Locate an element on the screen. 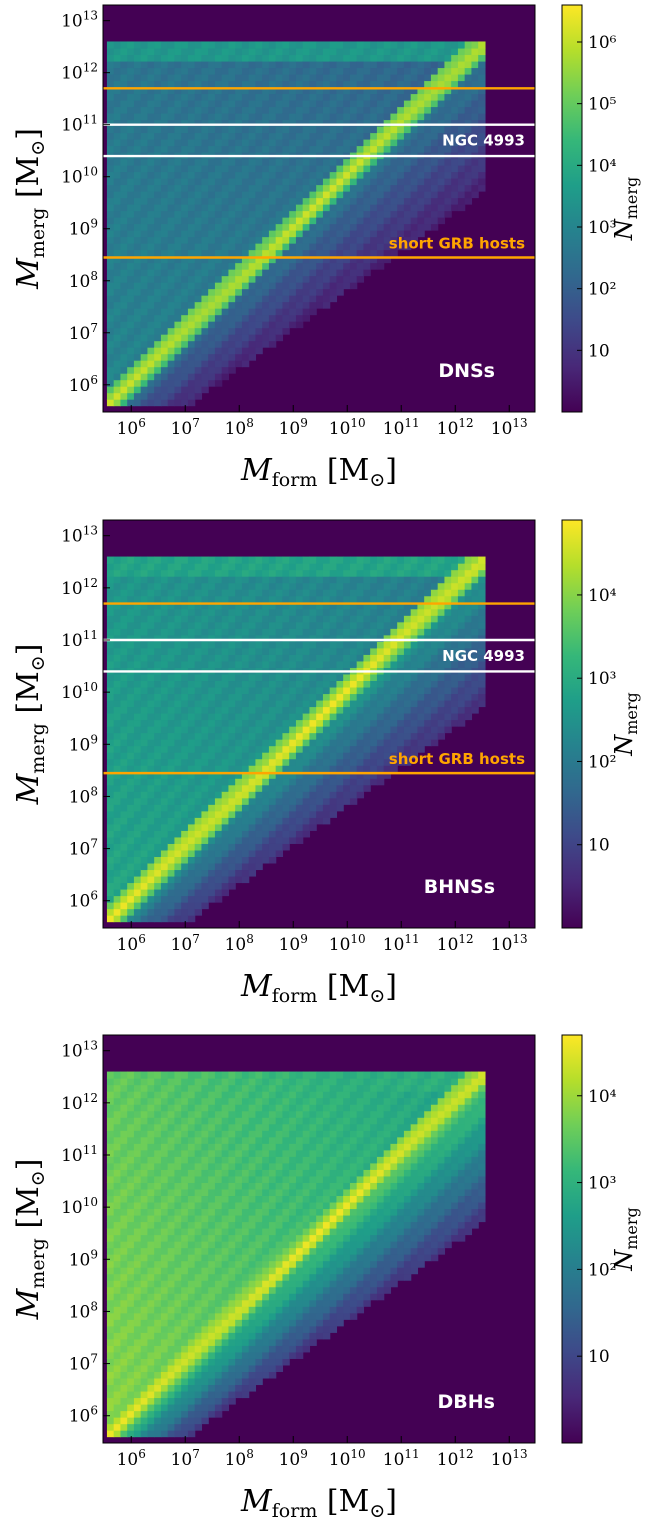 This screenshot has width=657, height=1519. colorbar-tick-label: 10⁶ is located at coordinates (602, 43).